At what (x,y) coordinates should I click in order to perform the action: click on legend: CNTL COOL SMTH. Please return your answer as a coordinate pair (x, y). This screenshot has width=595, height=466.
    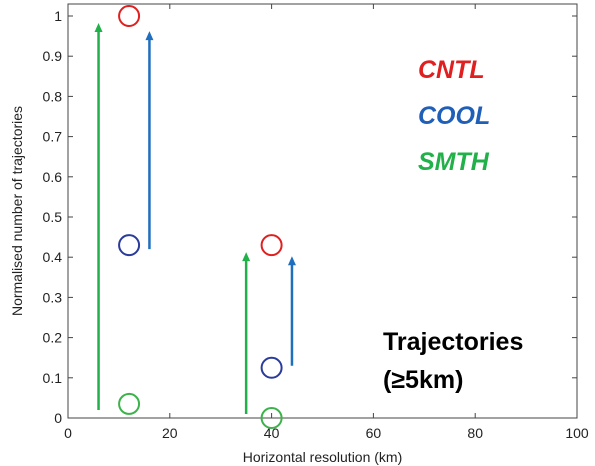
    Looking at the image, I should click on (454, 116).